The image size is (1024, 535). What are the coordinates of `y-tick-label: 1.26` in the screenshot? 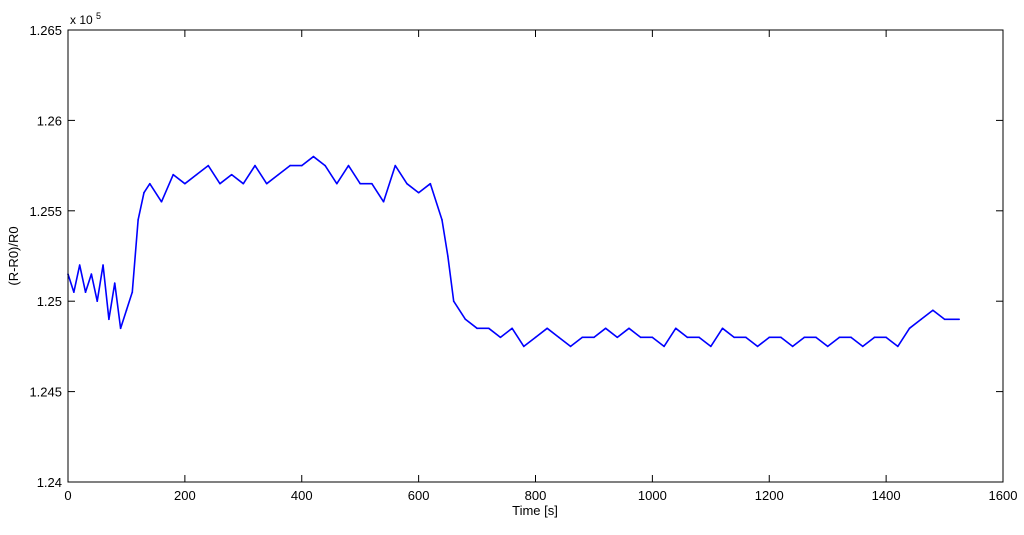 It's located at (49, 120).